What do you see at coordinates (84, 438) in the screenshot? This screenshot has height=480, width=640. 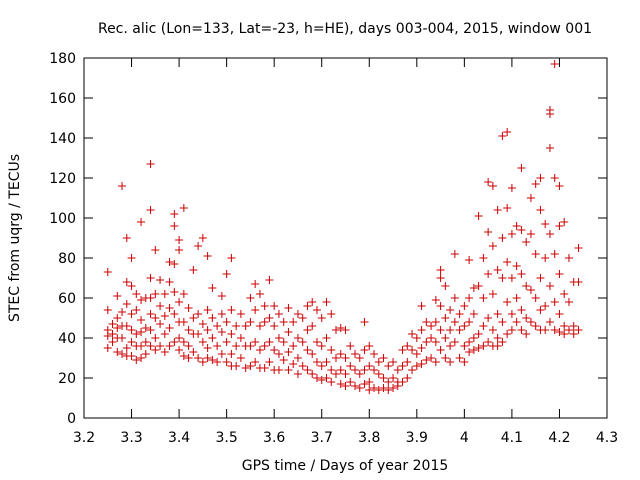 I see `x-tick-label: 3.2` at bounding box center [84, 438].